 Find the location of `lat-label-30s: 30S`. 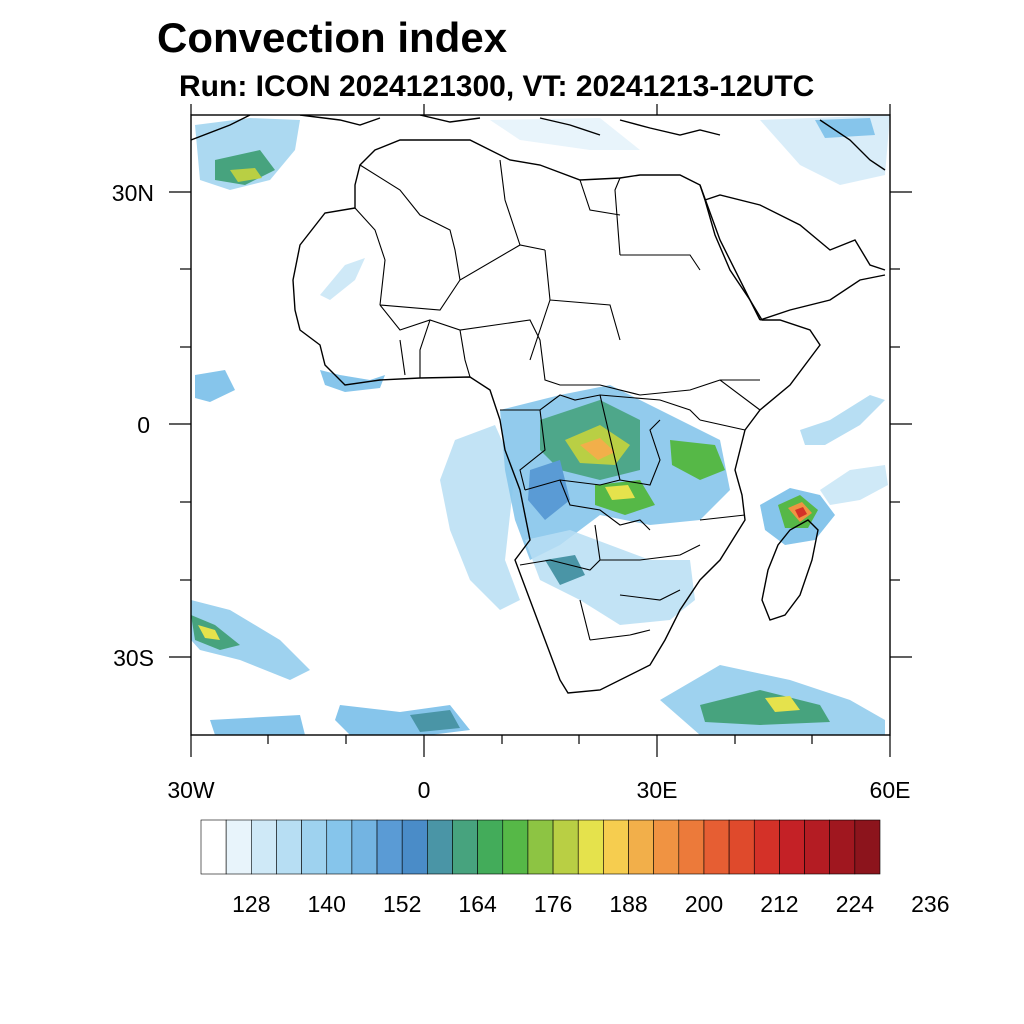

lat-label-30s: 30S is located at coordinates (133, 658).